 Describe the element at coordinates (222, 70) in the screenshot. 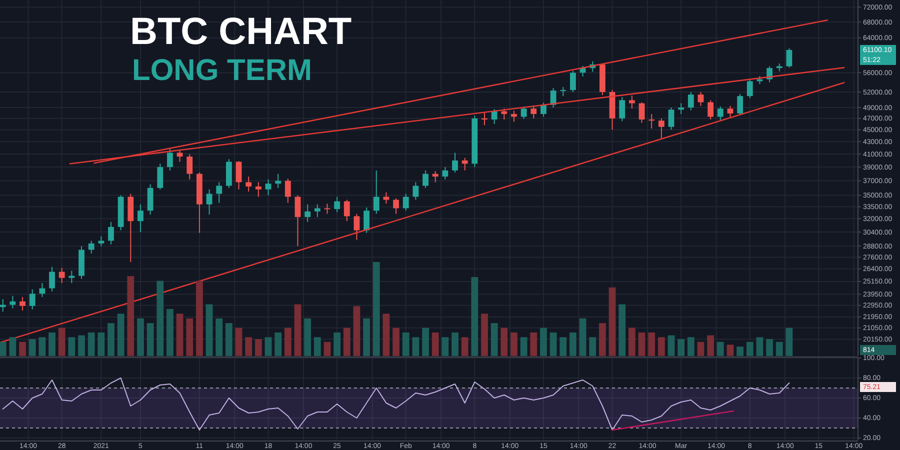

I see `text: LONG TERM` at that location.